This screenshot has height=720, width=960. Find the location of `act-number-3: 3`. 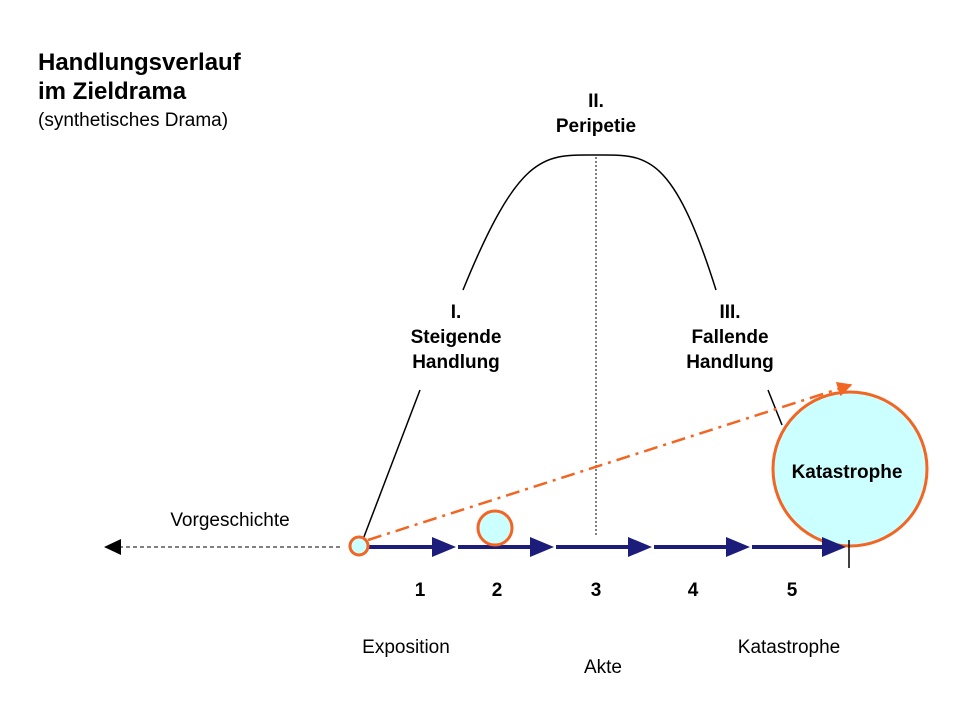

act-number-3: 3 is located at coordinates (596, 590).